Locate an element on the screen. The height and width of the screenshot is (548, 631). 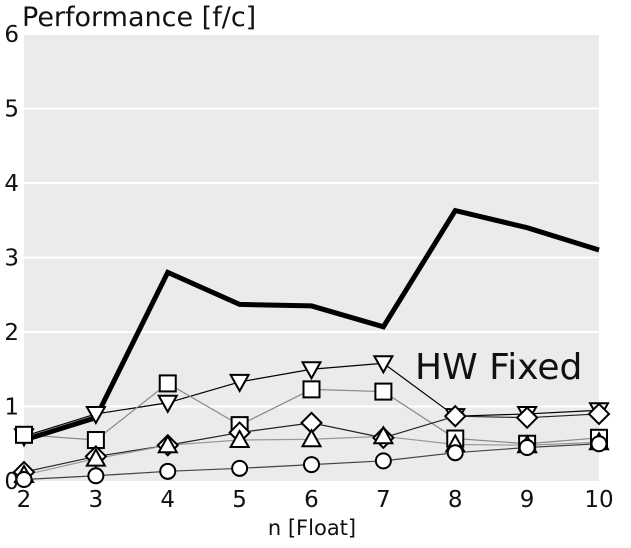
x-tick-label: 4 is located at coordinates (167, 500).